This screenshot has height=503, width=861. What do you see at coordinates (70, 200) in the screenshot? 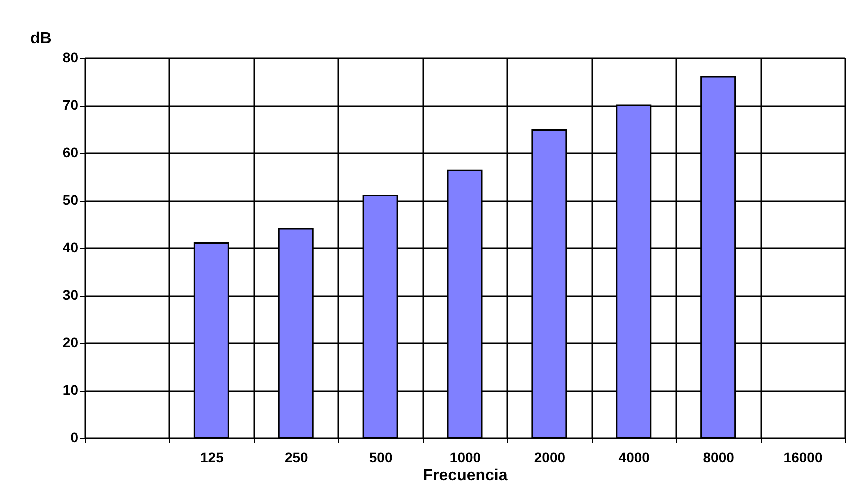
I see `y-tick-label: 50` at bounding box center [70, 200].